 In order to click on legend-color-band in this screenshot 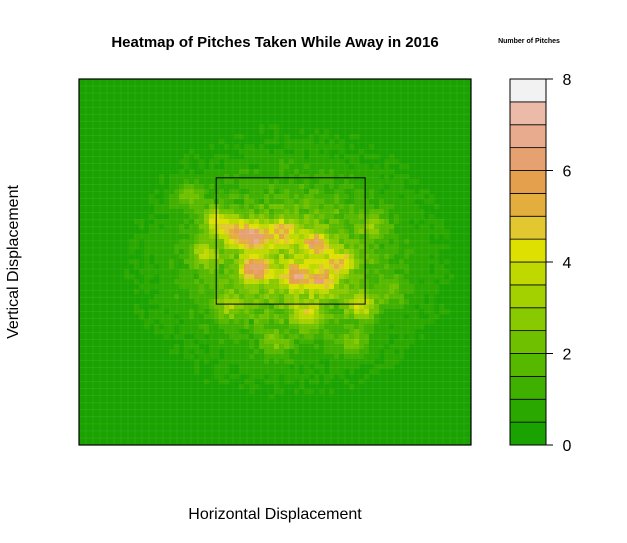, I will do `click(528, 433)`.